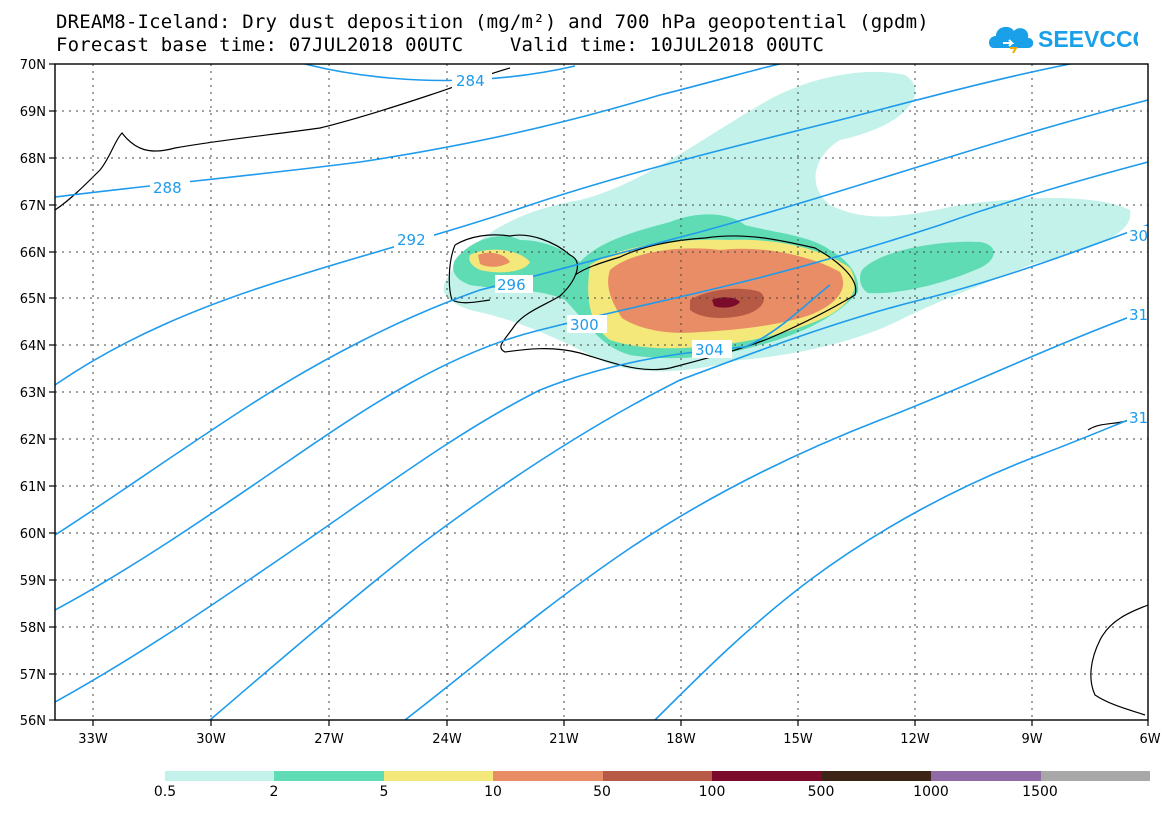 This screenshot has height=815, width=1175. I want to click on lat-label: 60N, so click(33, 534).